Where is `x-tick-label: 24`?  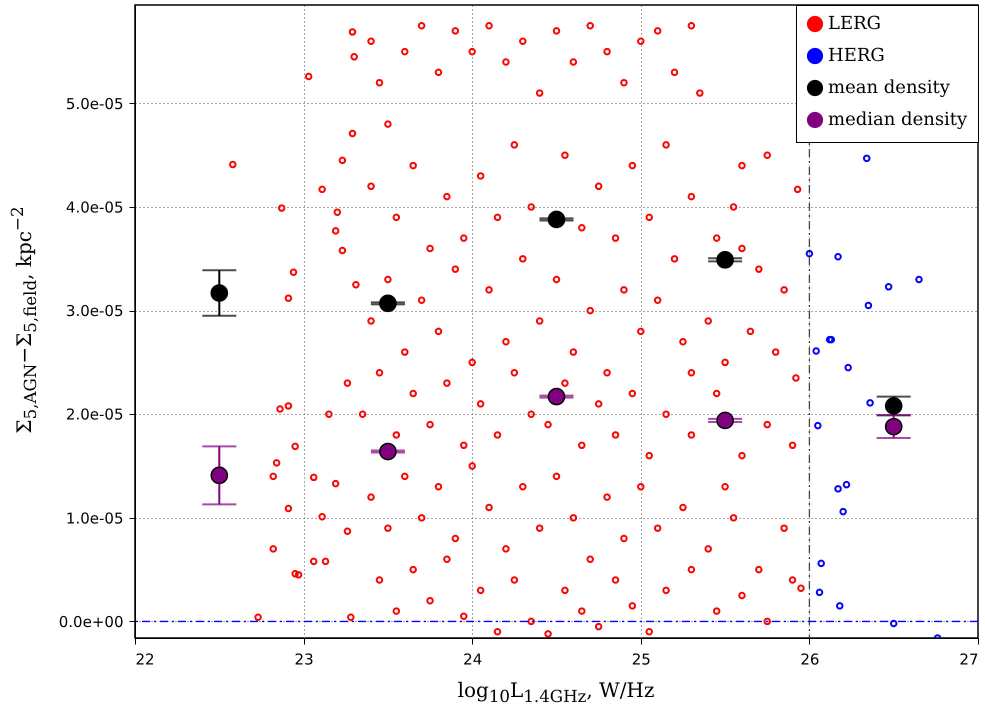
x-tick-label: 24 is located at coordinates (472, 659).